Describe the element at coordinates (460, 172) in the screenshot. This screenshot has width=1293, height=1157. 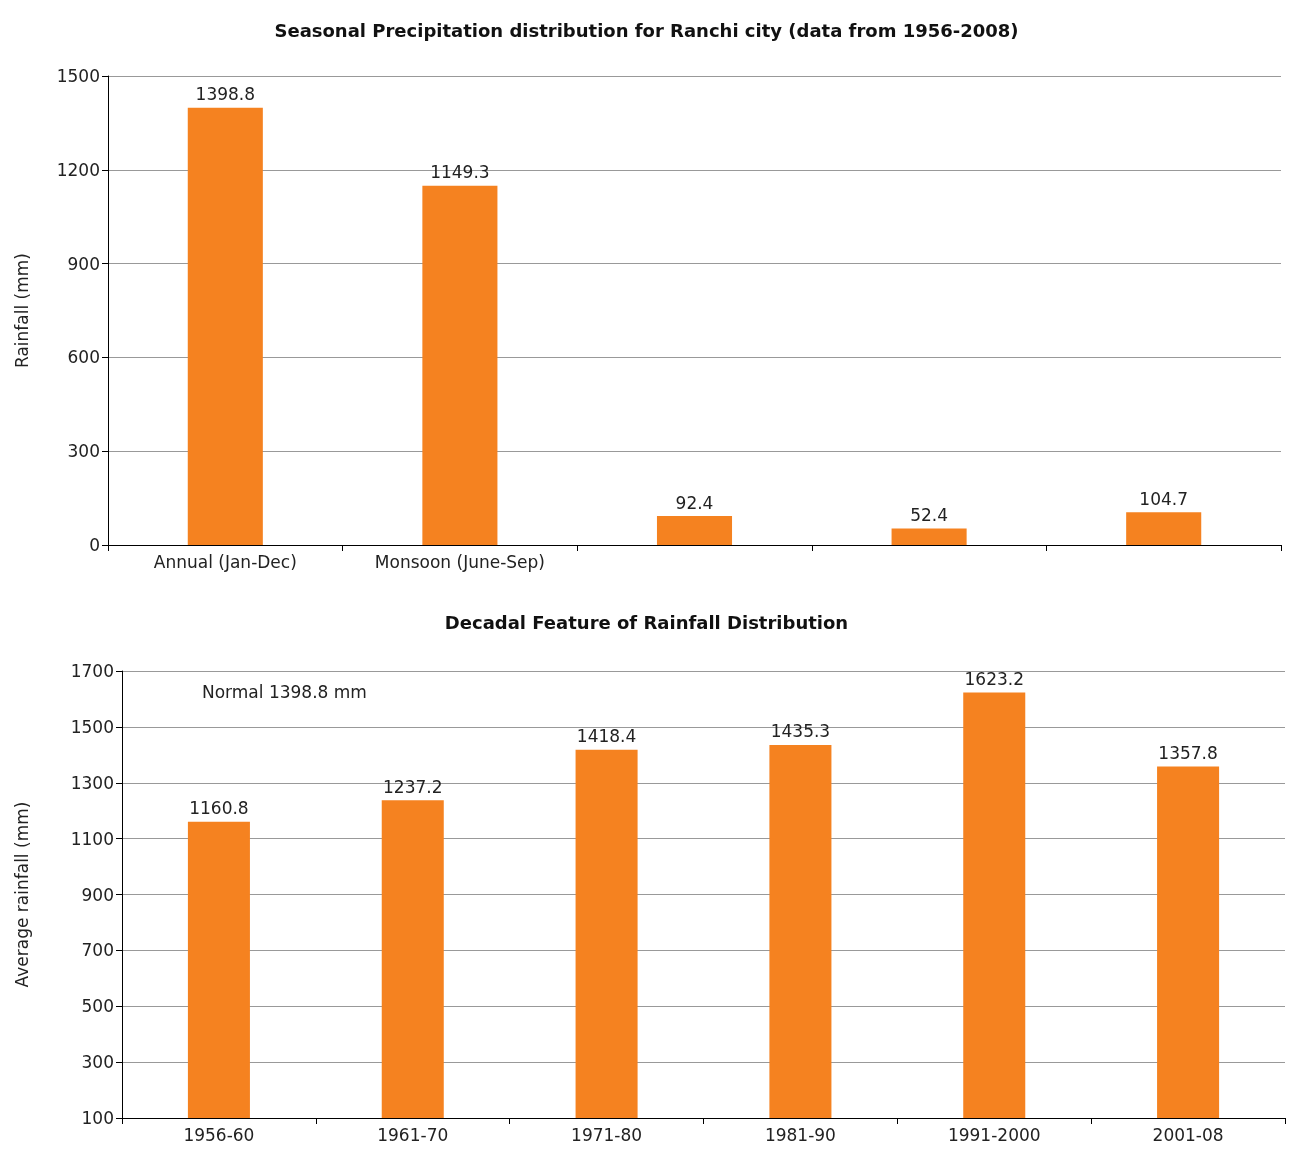
I see `data-label: 1149.3` at that location.